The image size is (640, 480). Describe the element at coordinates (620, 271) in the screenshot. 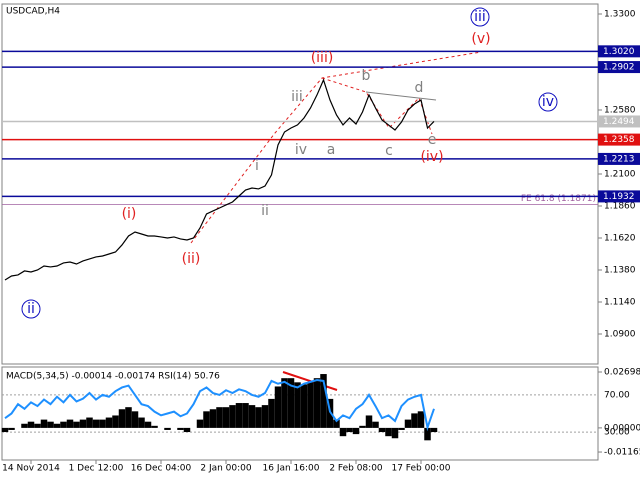

I see `y-tick-label: 1.1380` at that location.